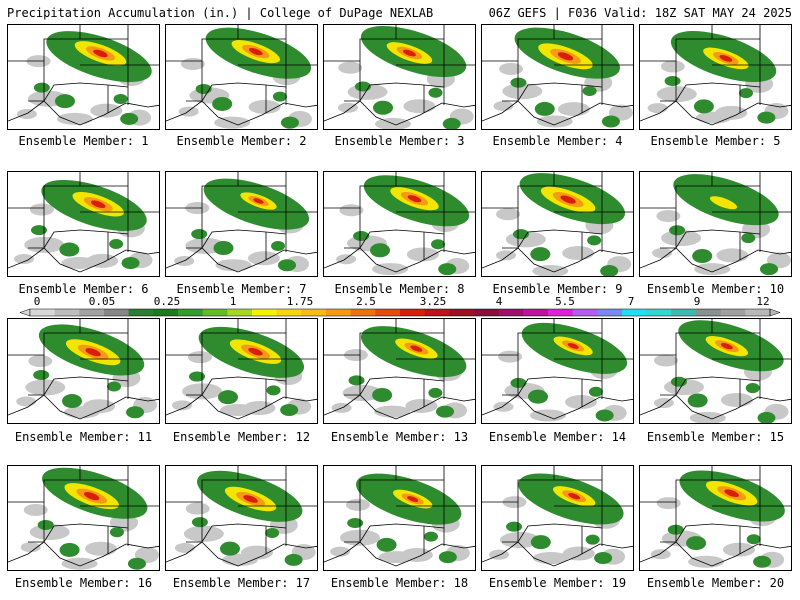 This screenshot has width=800, height=600. Describe the element at coordinates (83, 289) in the screenshot. I see `ensemble-member-label: Ensemble Member: 6` at that location.